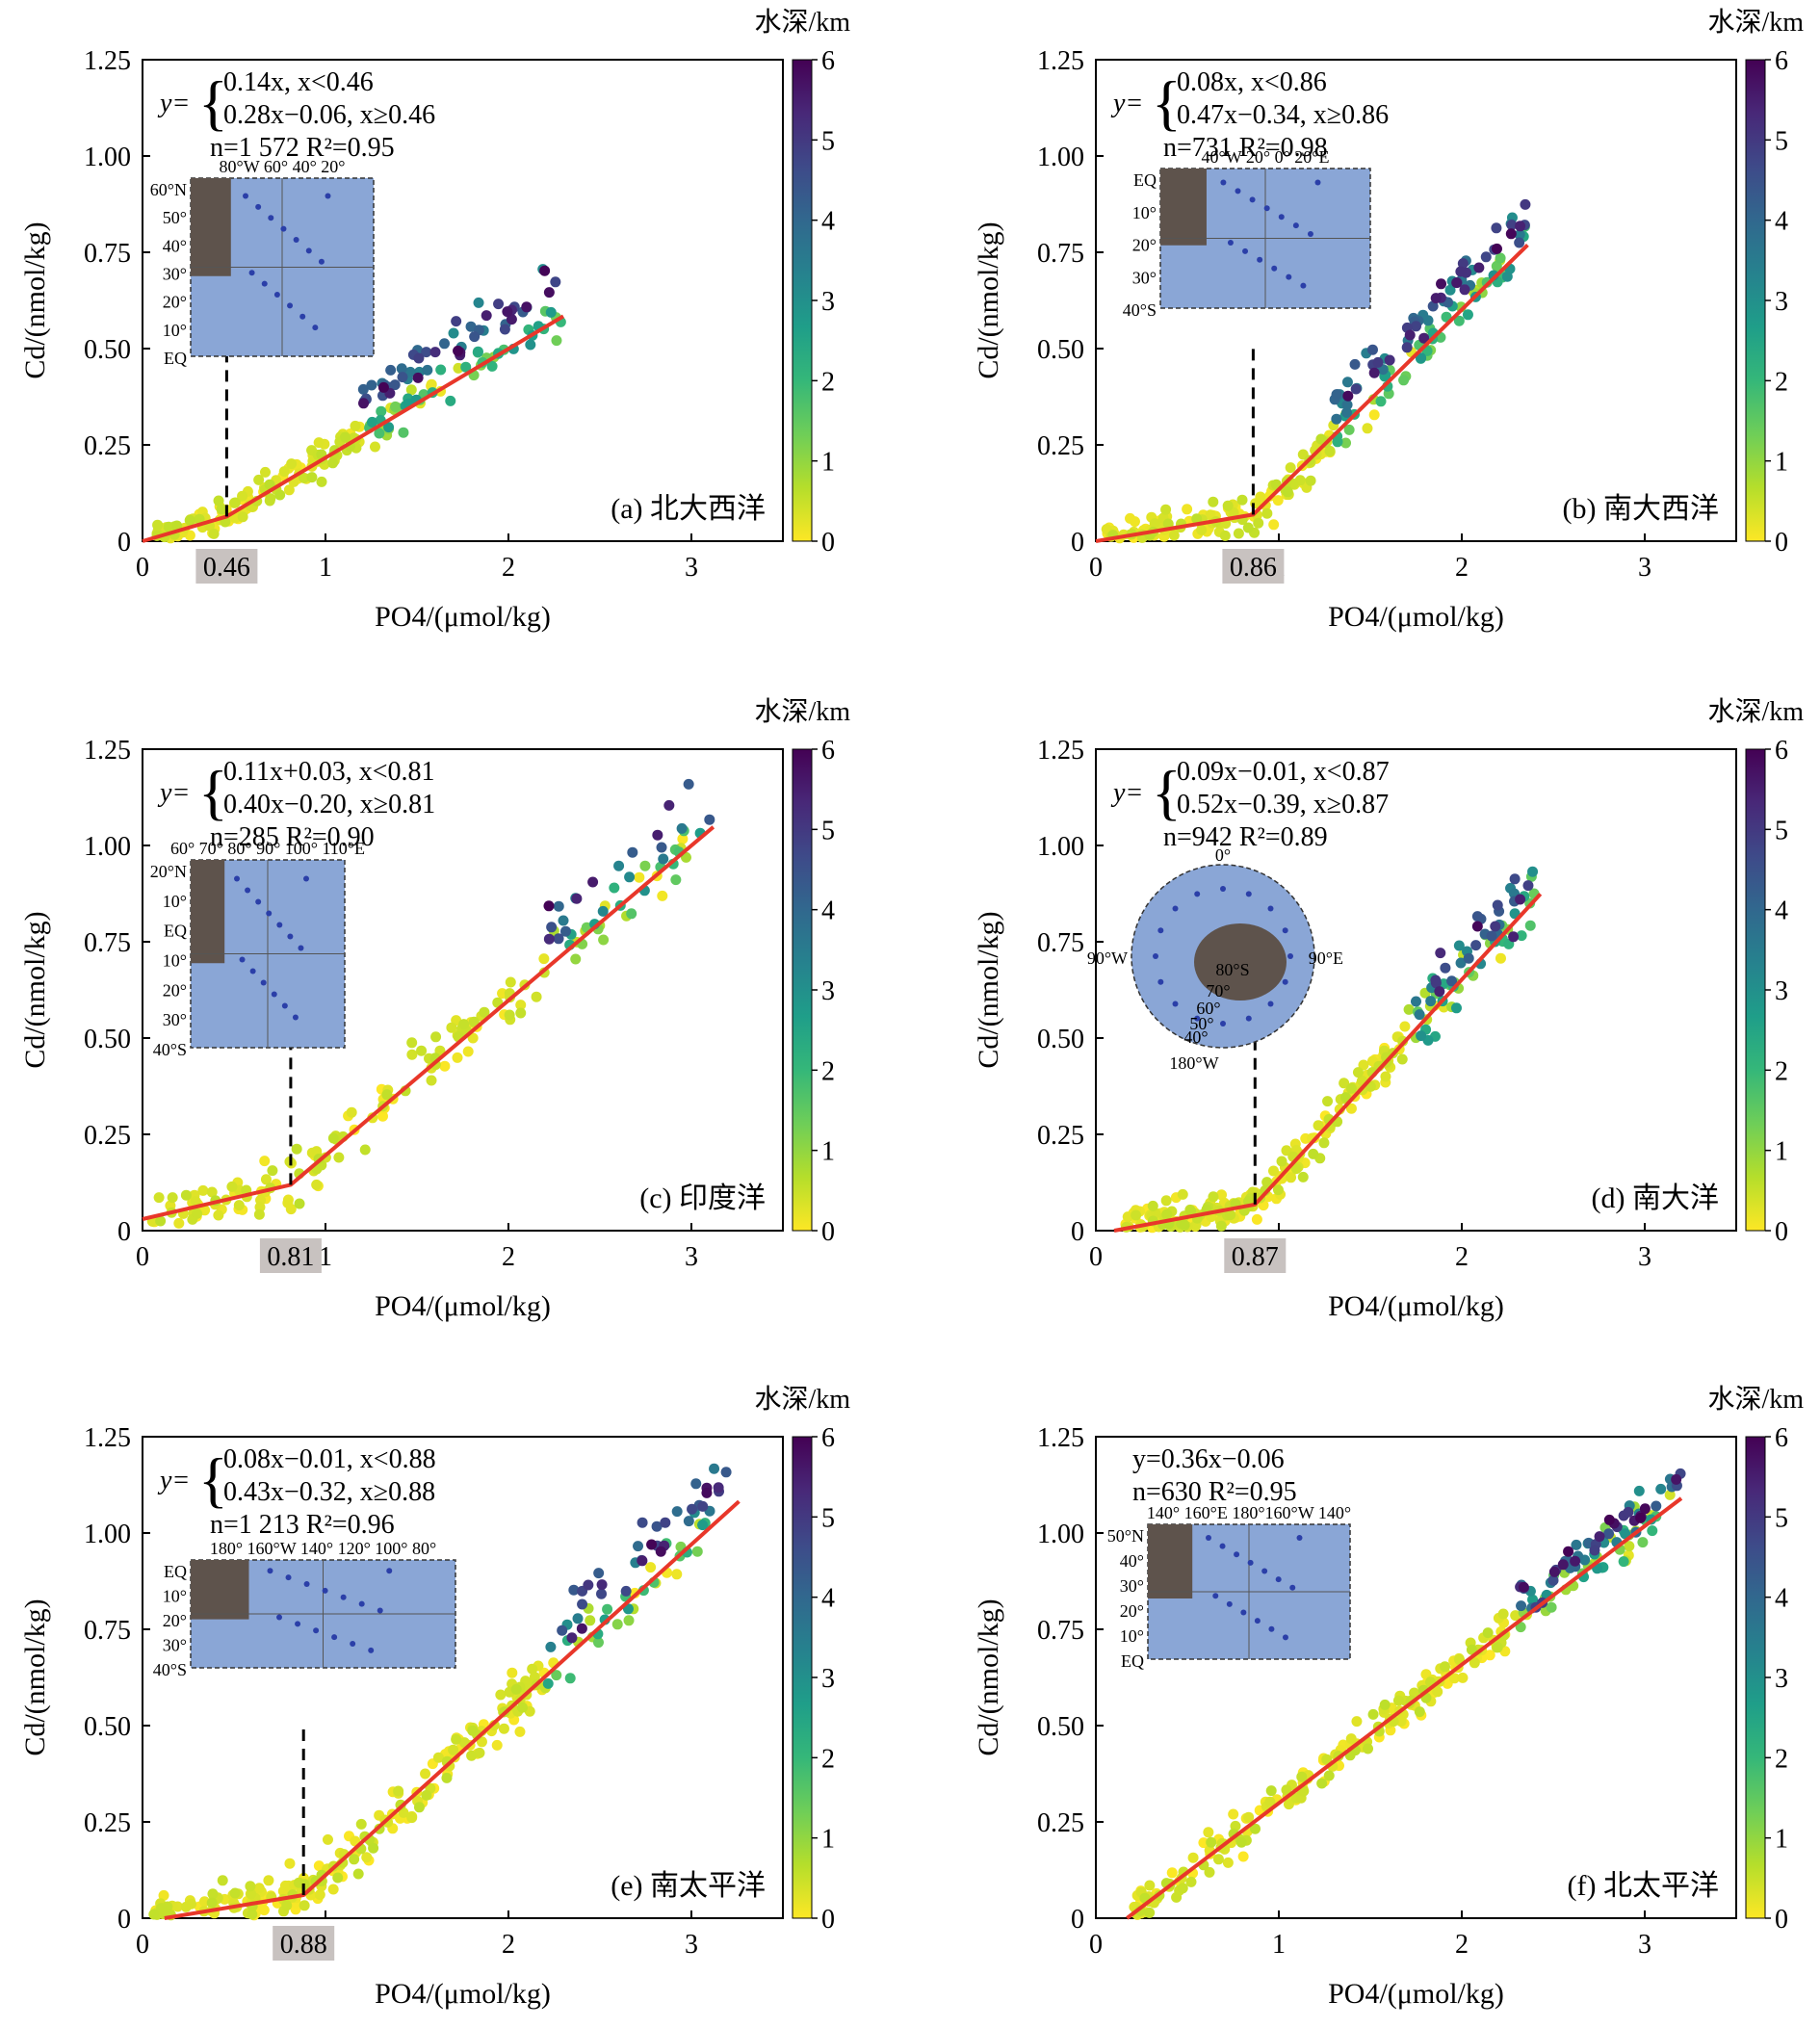  What do you see at coordinates (1240, 962) in the screenshot?
I see `inset-land` at bounding box center [1240, 962].